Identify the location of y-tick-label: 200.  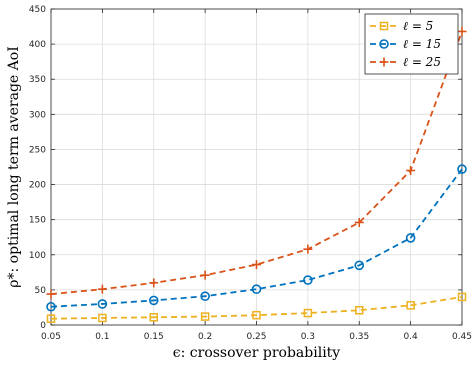
(37, 186).